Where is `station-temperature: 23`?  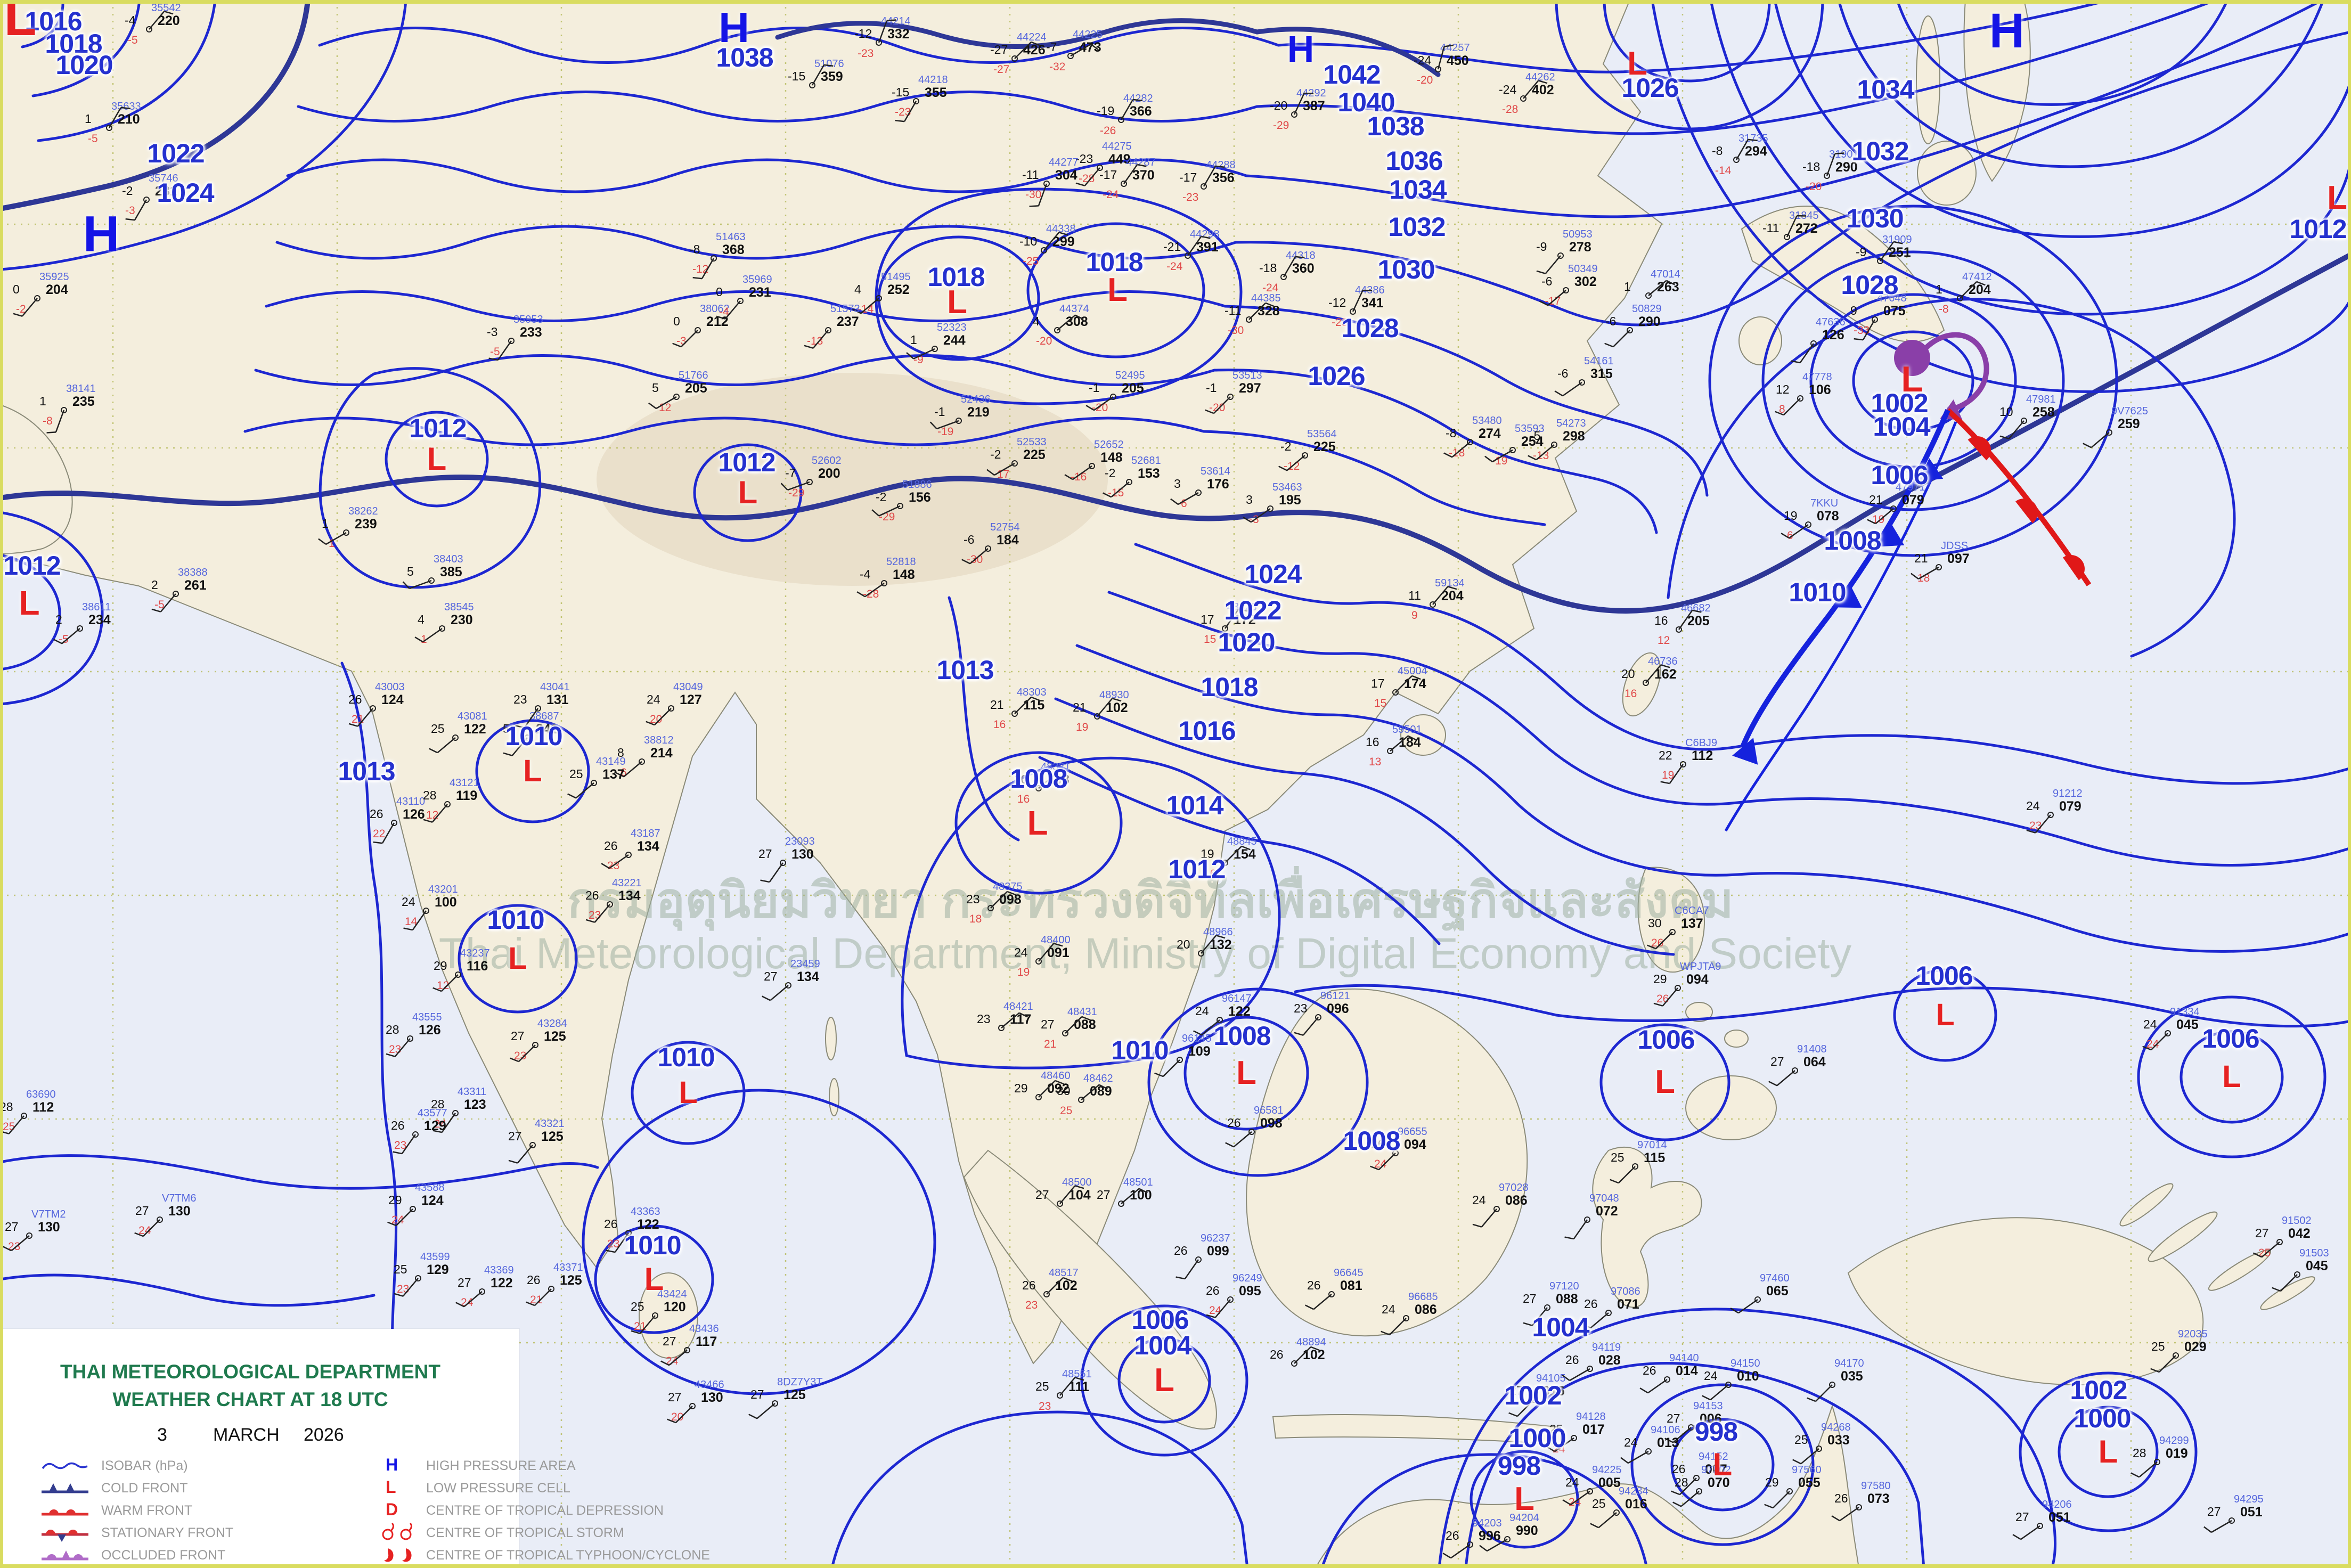 station-temperature: 23 is located at coordinates (973, 899).